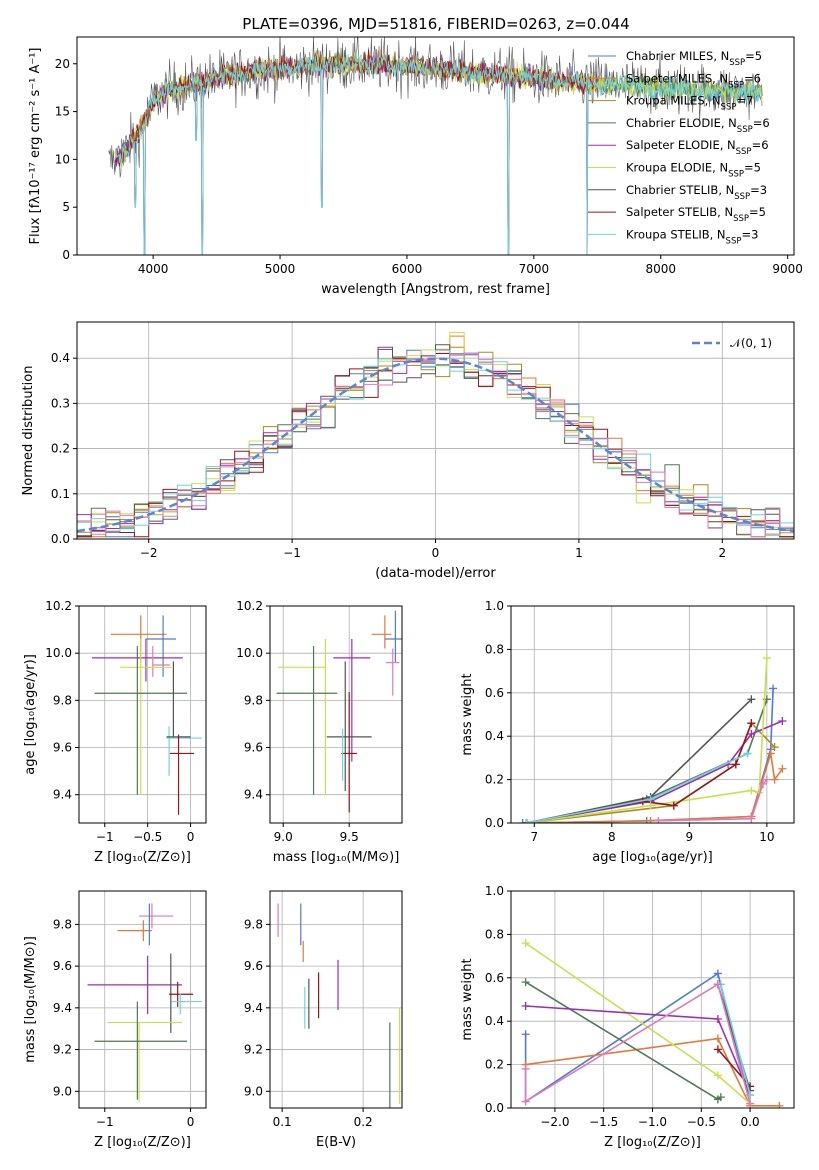 The width and height of the screenshot is (819, 1170). I want to click on x-tick-label: 8000, so click(660, 269).